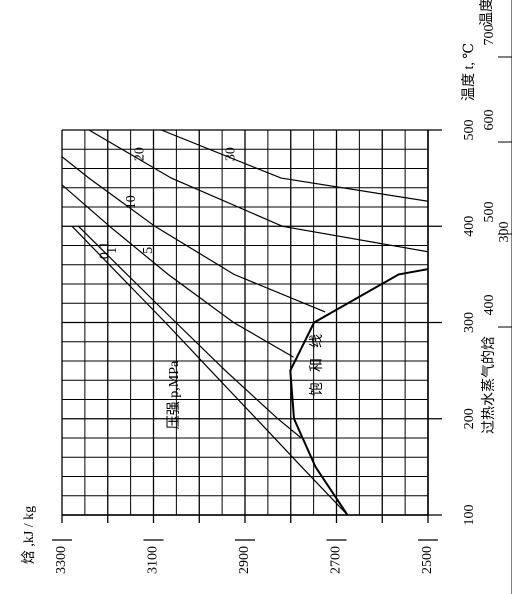 The height and width of the screenshot is (594, 512). What do you see at coordinates (29, 535) in the screenshot?
I see `y-axis-label: 焓 ,kJ / kg` at bounding box center [29, 535].